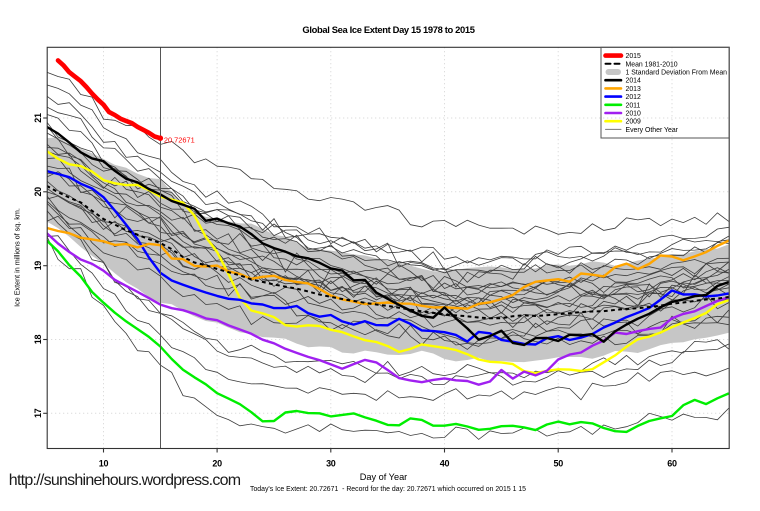 The height and width of the screenshot is (511, 760). I want to click on svg-text: 60, so click(672, 464).